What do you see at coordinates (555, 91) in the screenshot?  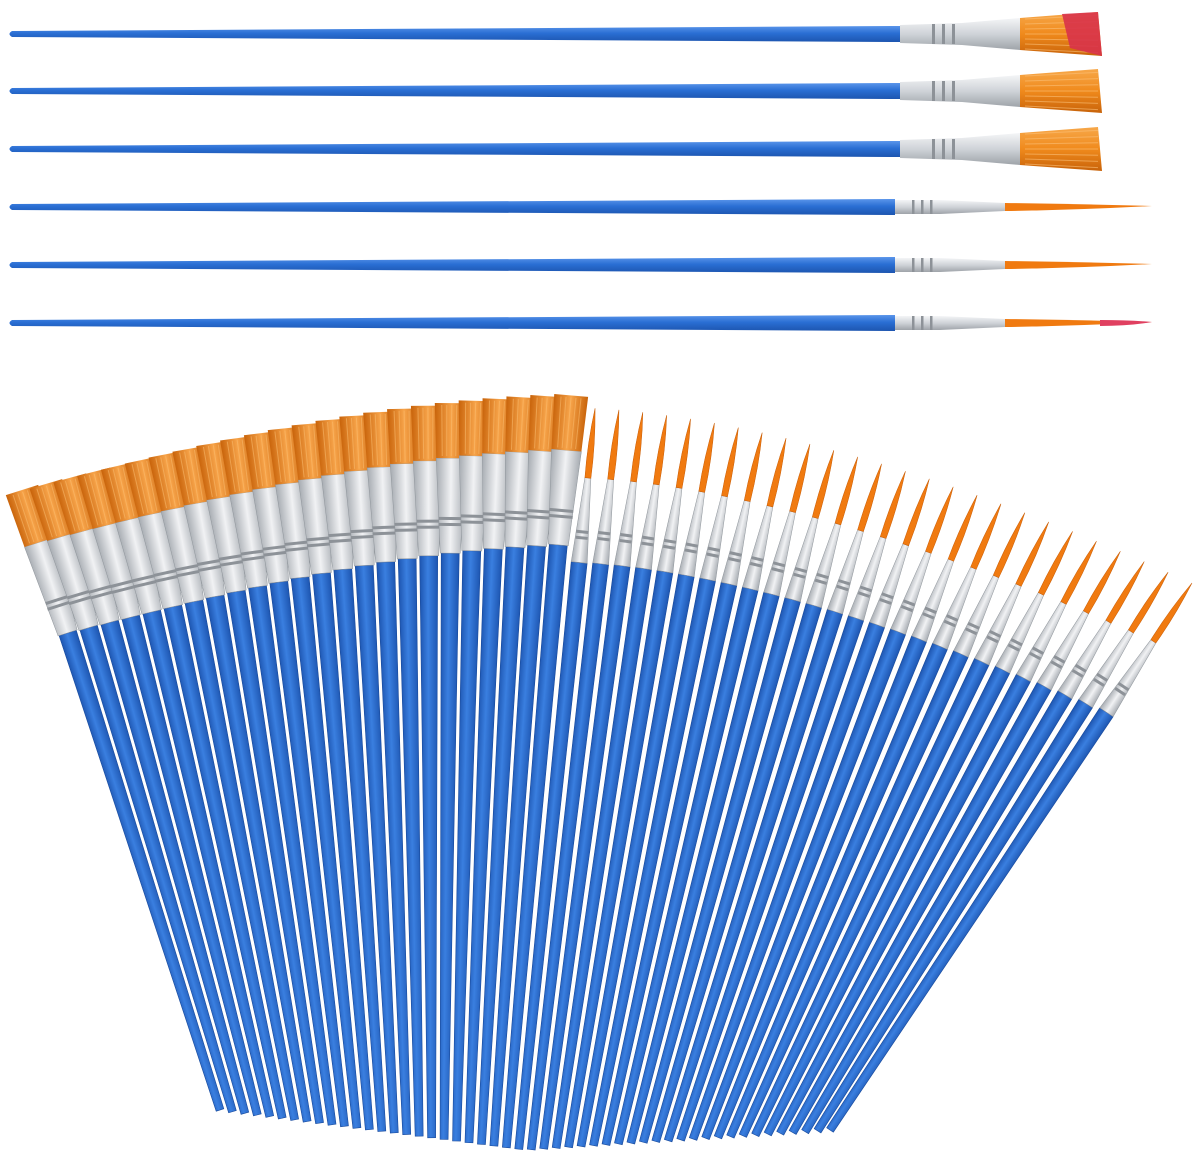 I see `brush-flat` at bounding box center [555, 91].